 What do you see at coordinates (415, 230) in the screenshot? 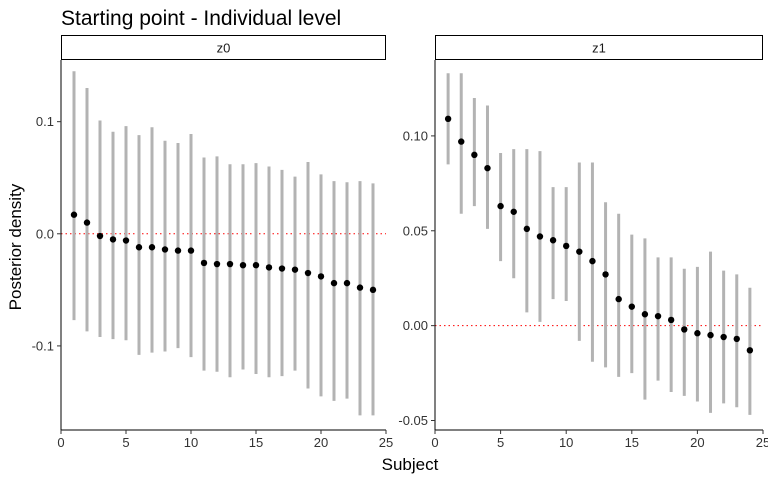
I see `y-tick-label: 0.05` at bounding box center [415, 230].